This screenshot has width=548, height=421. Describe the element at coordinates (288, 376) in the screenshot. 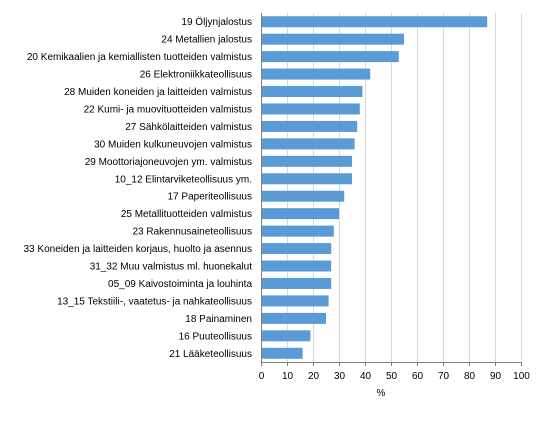

I see `x-tick-label: 10` at that location.